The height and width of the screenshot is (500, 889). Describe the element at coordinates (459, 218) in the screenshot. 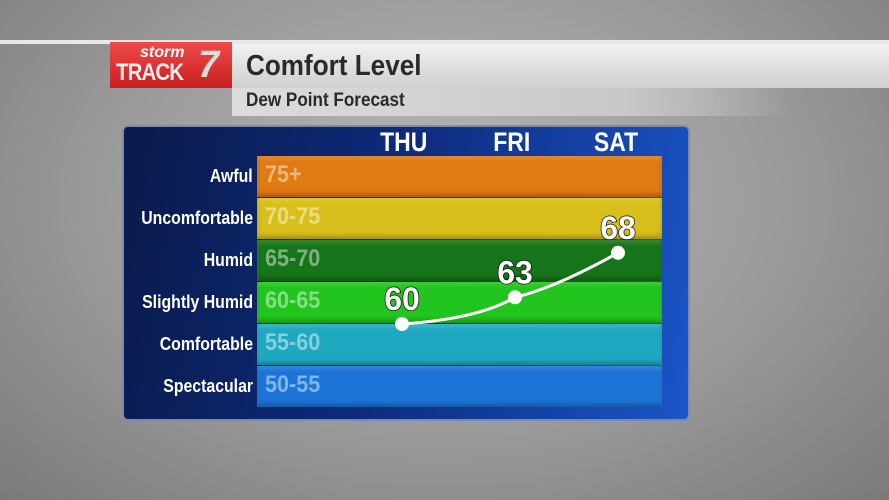

I see `band-uncomfortable: 70-75` at that location.